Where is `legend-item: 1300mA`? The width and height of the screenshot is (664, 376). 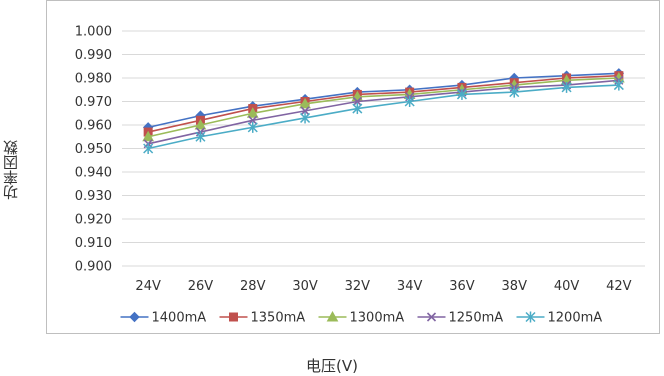 legend-item: 1300mA is located at coordinates (361, 318).